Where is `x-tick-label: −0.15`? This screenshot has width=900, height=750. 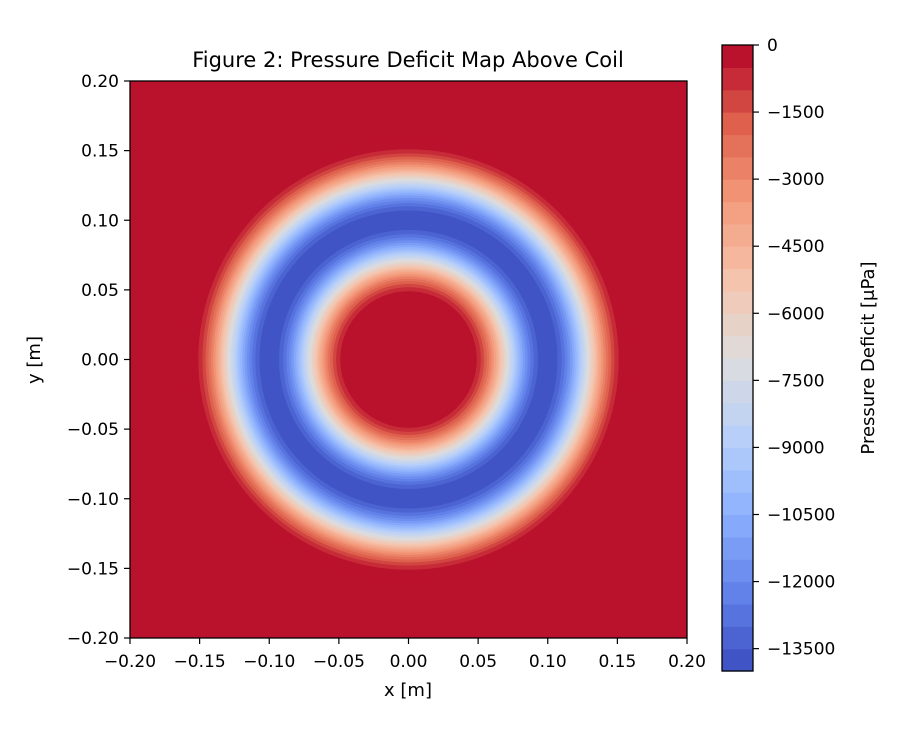 x-tick-label: −0.15 is located at coordinates (200, 662).